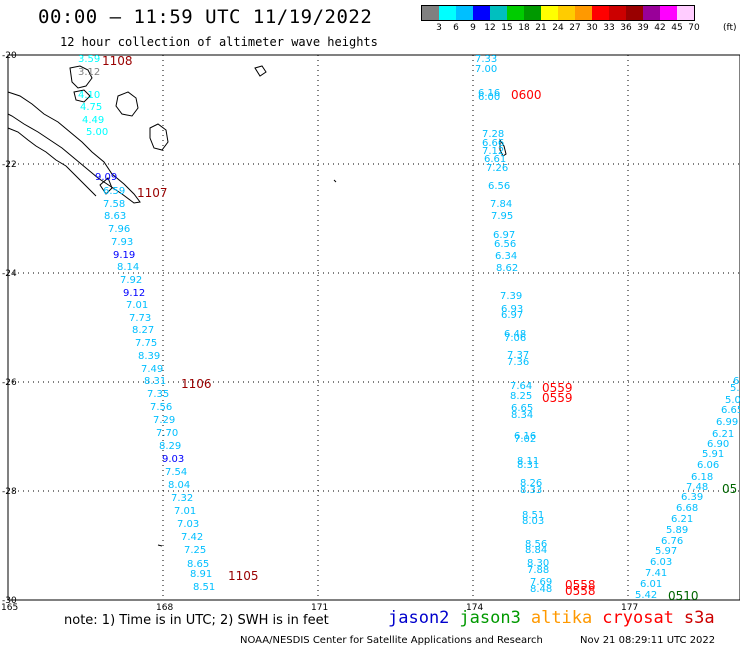  Describe the element at coordinates (93, 120) in the screenshot. I see `wave-height-value: 4.49` at that location.